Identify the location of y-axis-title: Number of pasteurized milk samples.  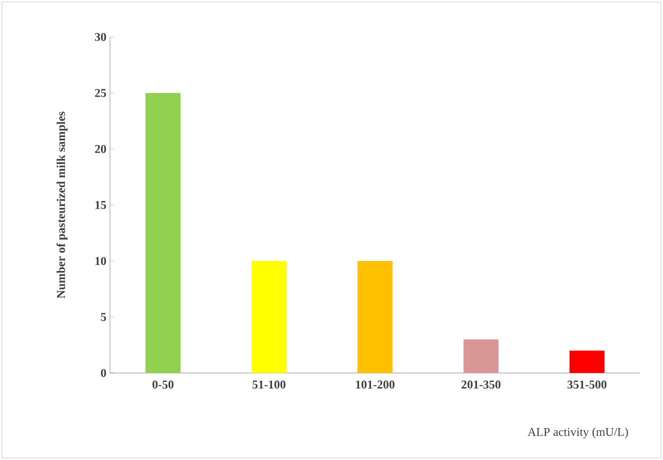
(62, 205).